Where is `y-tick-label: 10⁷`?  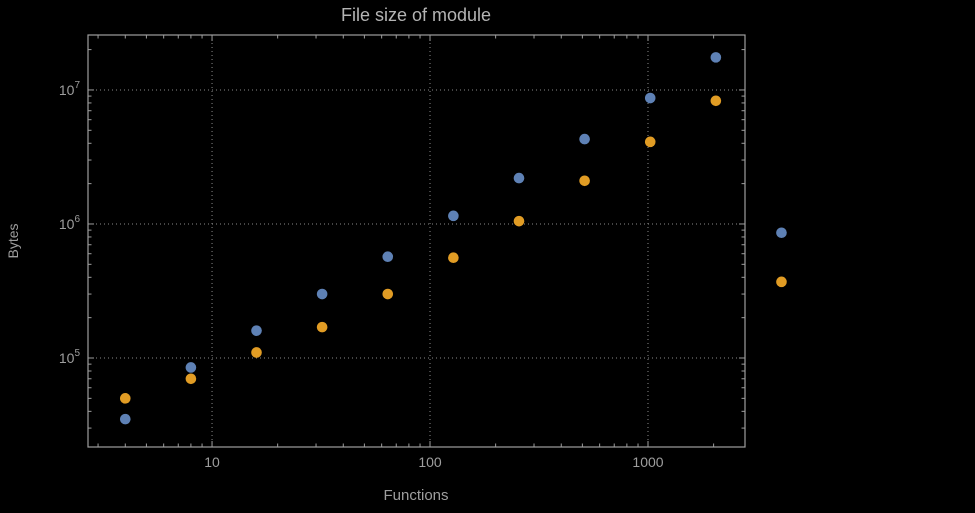
y-tick-label: 10⁷ is located at coordinates (70, 89).